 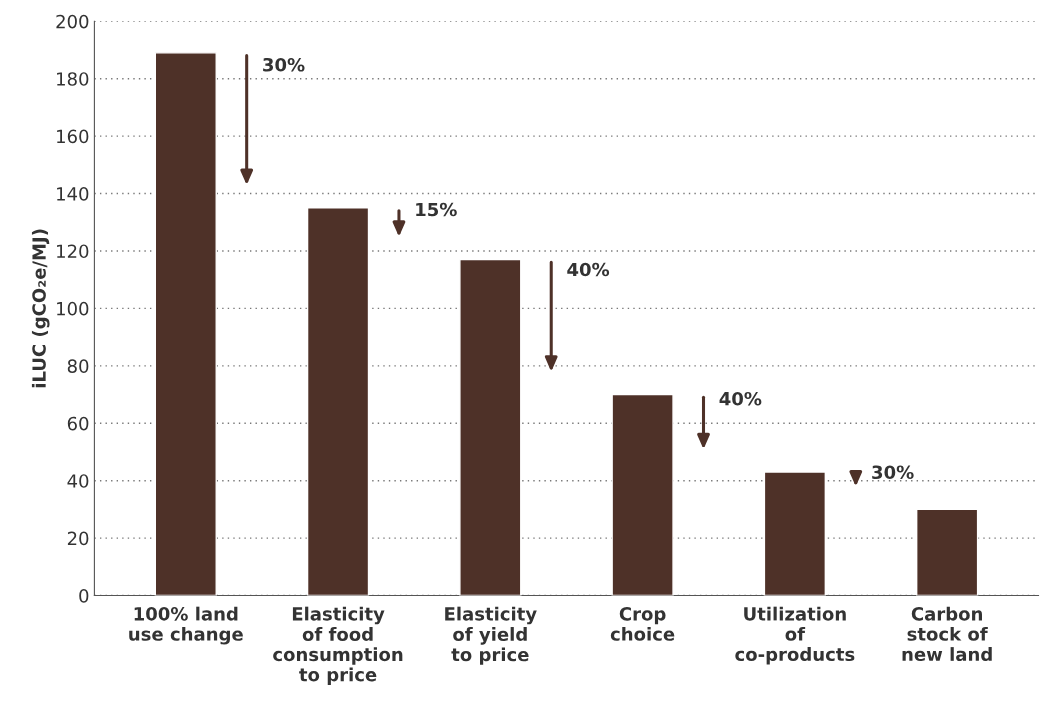 What do you see at coordinates (436, 209) in the screenshot?
I see `annotation: 15%` at bounding box center [436, 209].